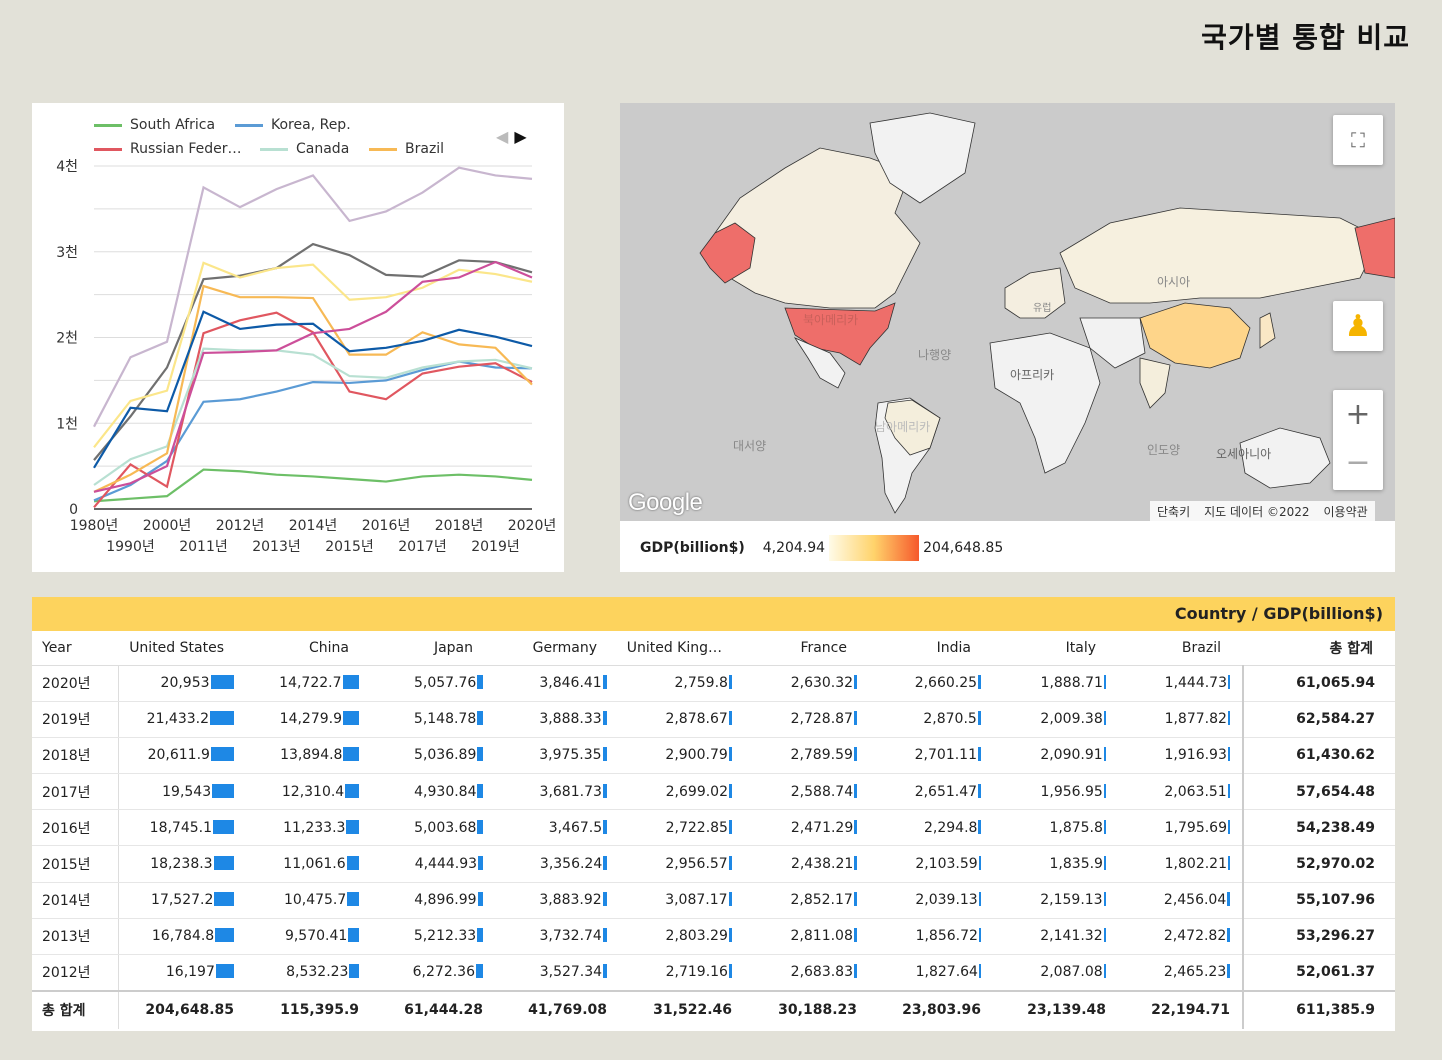 The width and height of the screenshot is (1442, 1060). I want to click on gdp-cell: 30,188.23, so click(806, 1009).